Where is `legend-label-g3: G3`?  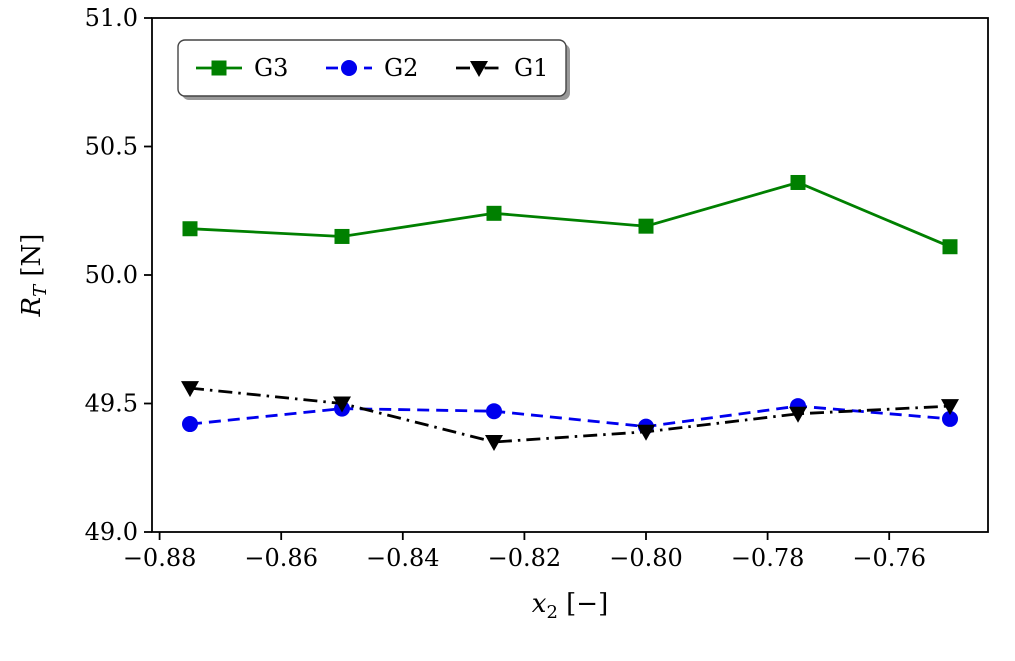 legend-label-g3: G3 is located at coordinates (271, 68).